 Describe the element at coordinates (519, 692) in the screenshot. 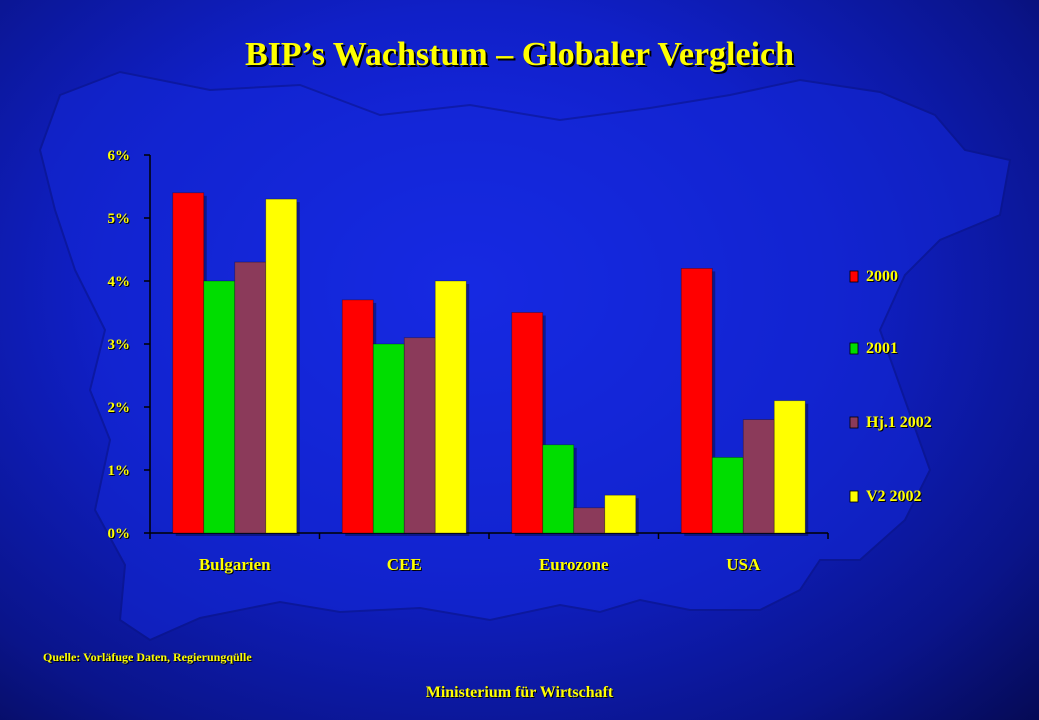

I see `footer-ministry: Ministerium für Wirtschaft` at that location.